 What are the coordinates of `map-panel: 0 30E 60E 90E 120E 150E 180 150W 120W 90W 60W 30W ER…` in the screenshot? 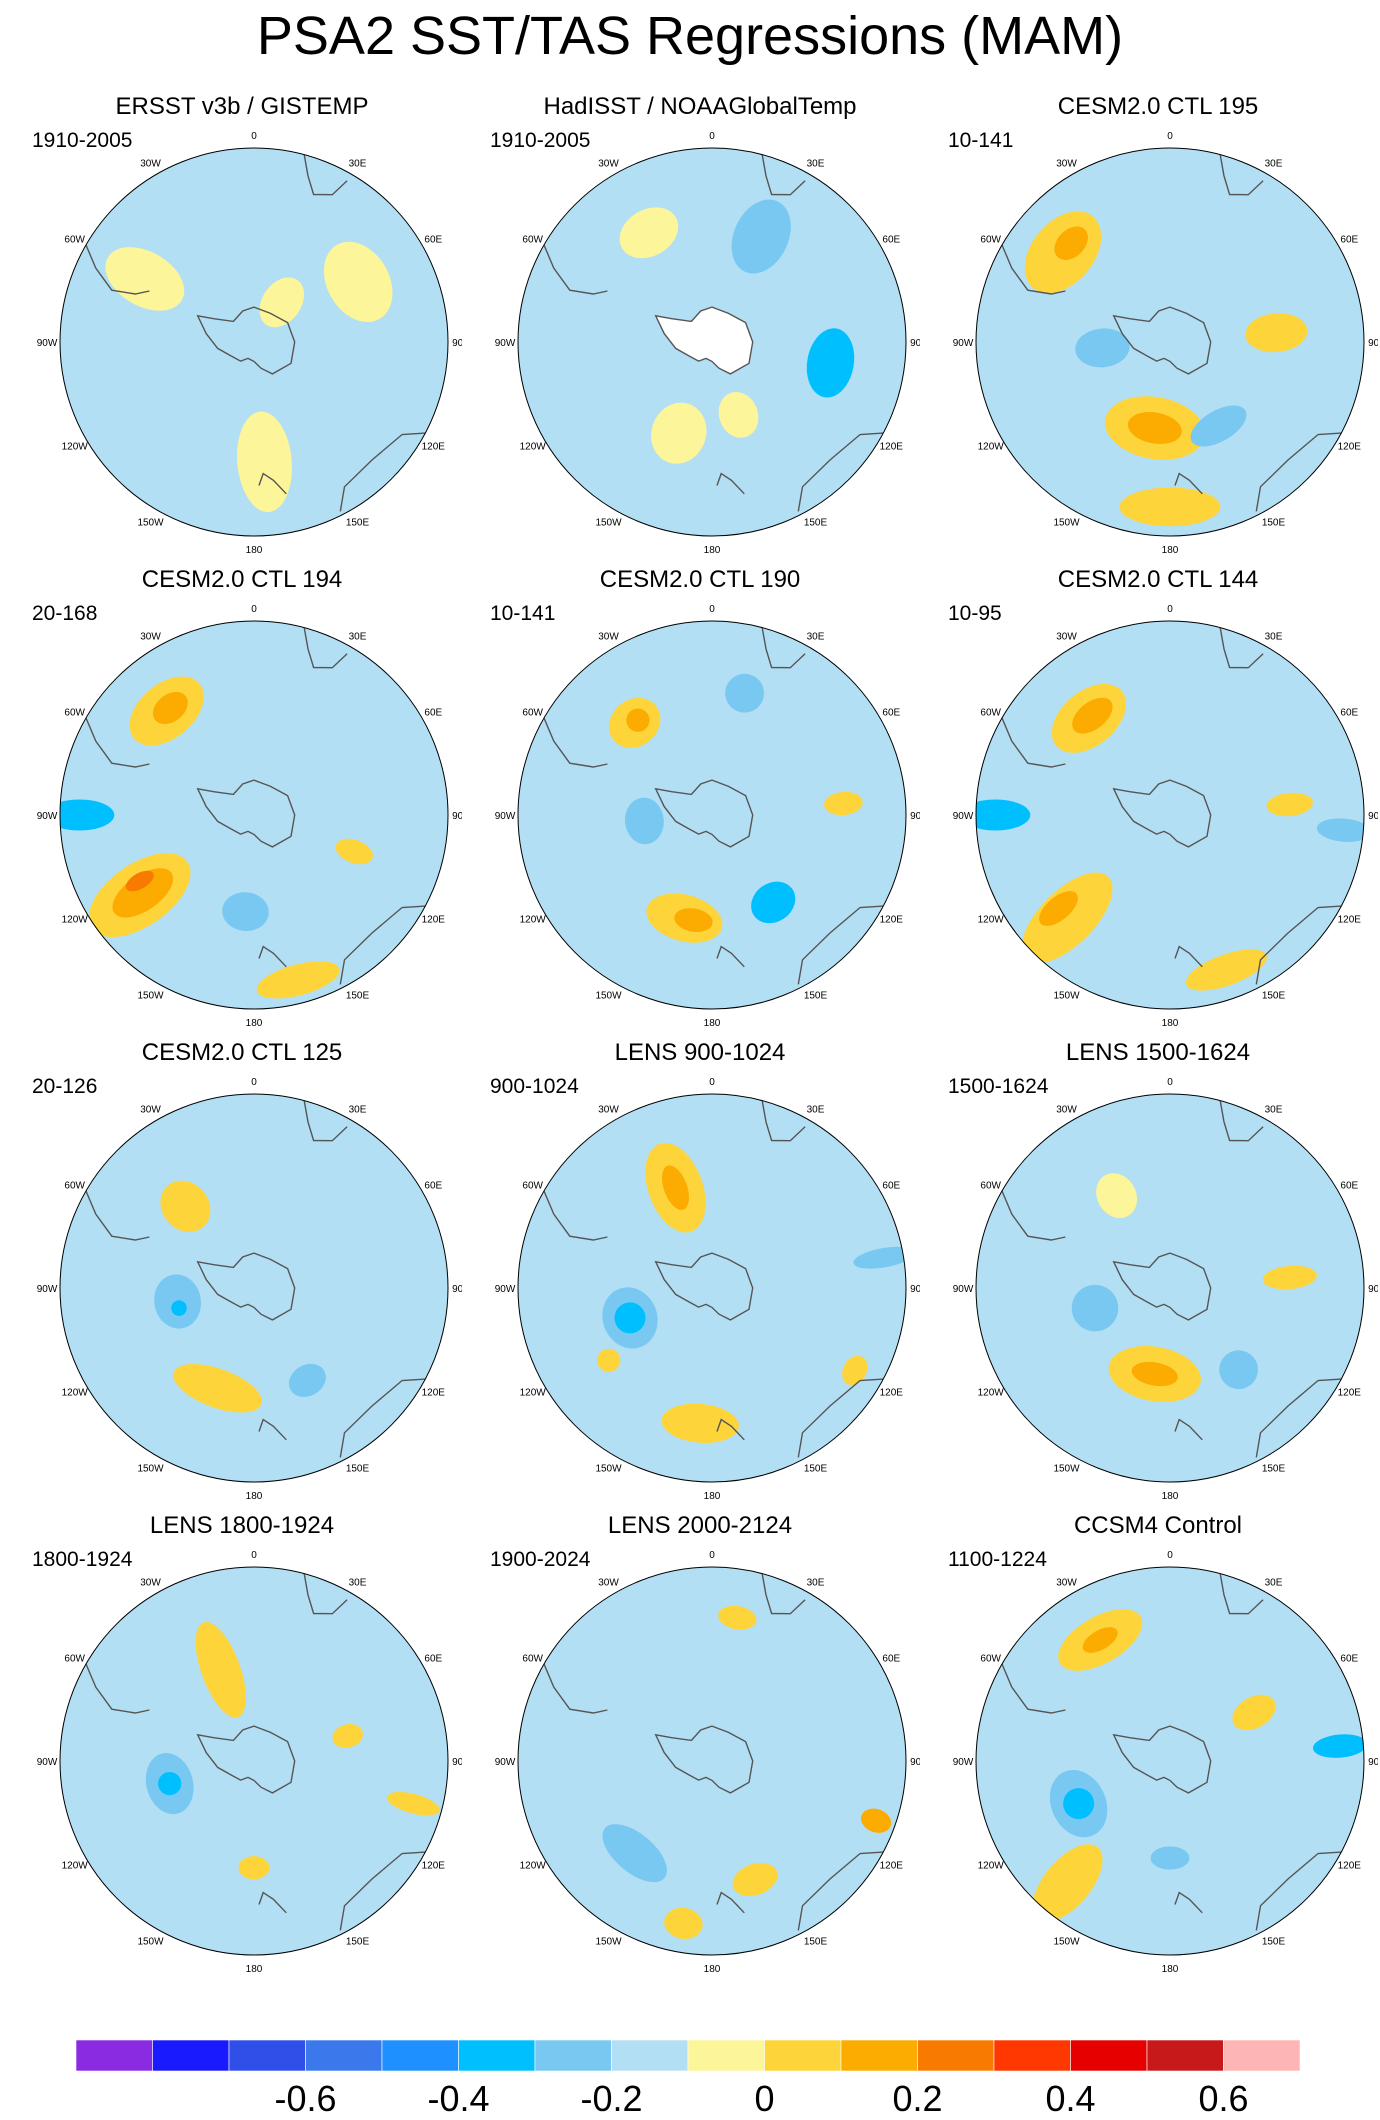 It's located at (242, 327).